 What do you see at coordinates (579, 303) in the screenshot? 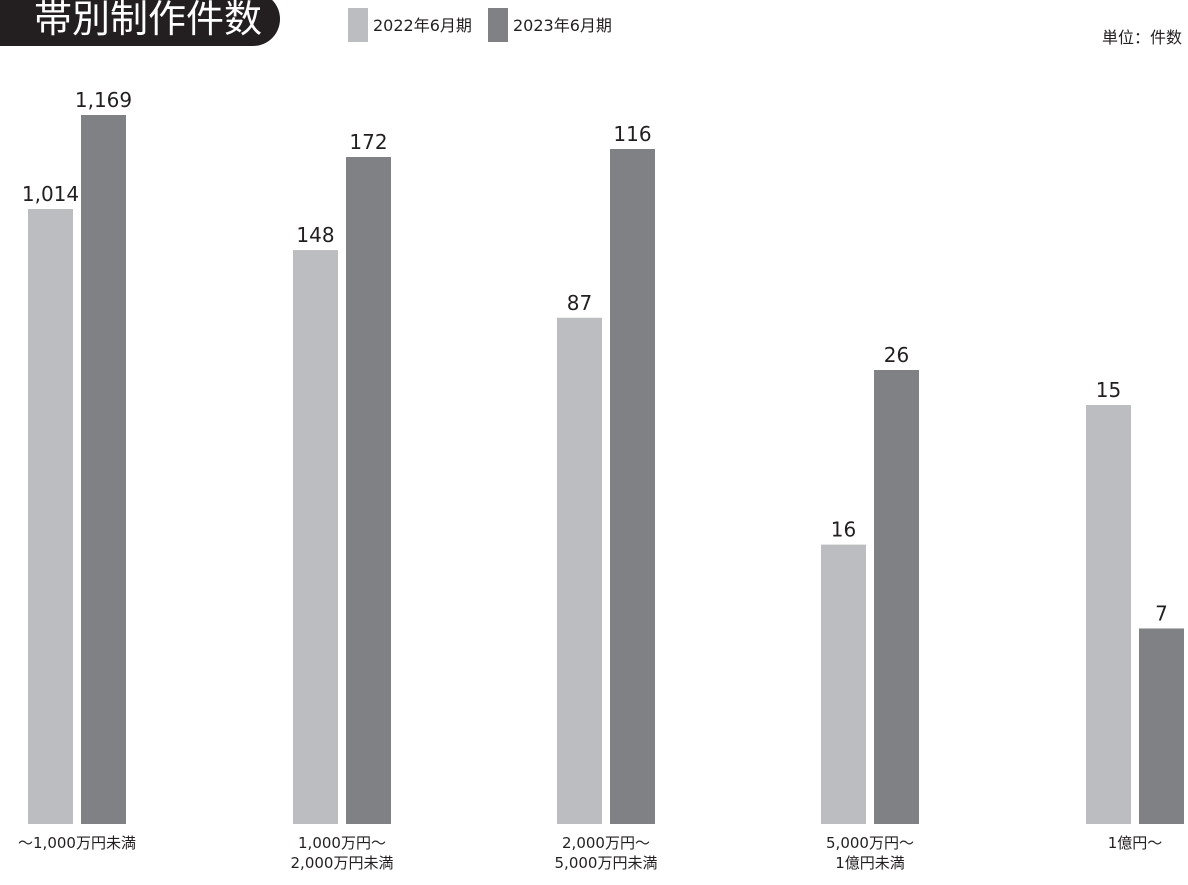
I see `value-label-2022-group-3: 87` at bounding box center [579, 303].